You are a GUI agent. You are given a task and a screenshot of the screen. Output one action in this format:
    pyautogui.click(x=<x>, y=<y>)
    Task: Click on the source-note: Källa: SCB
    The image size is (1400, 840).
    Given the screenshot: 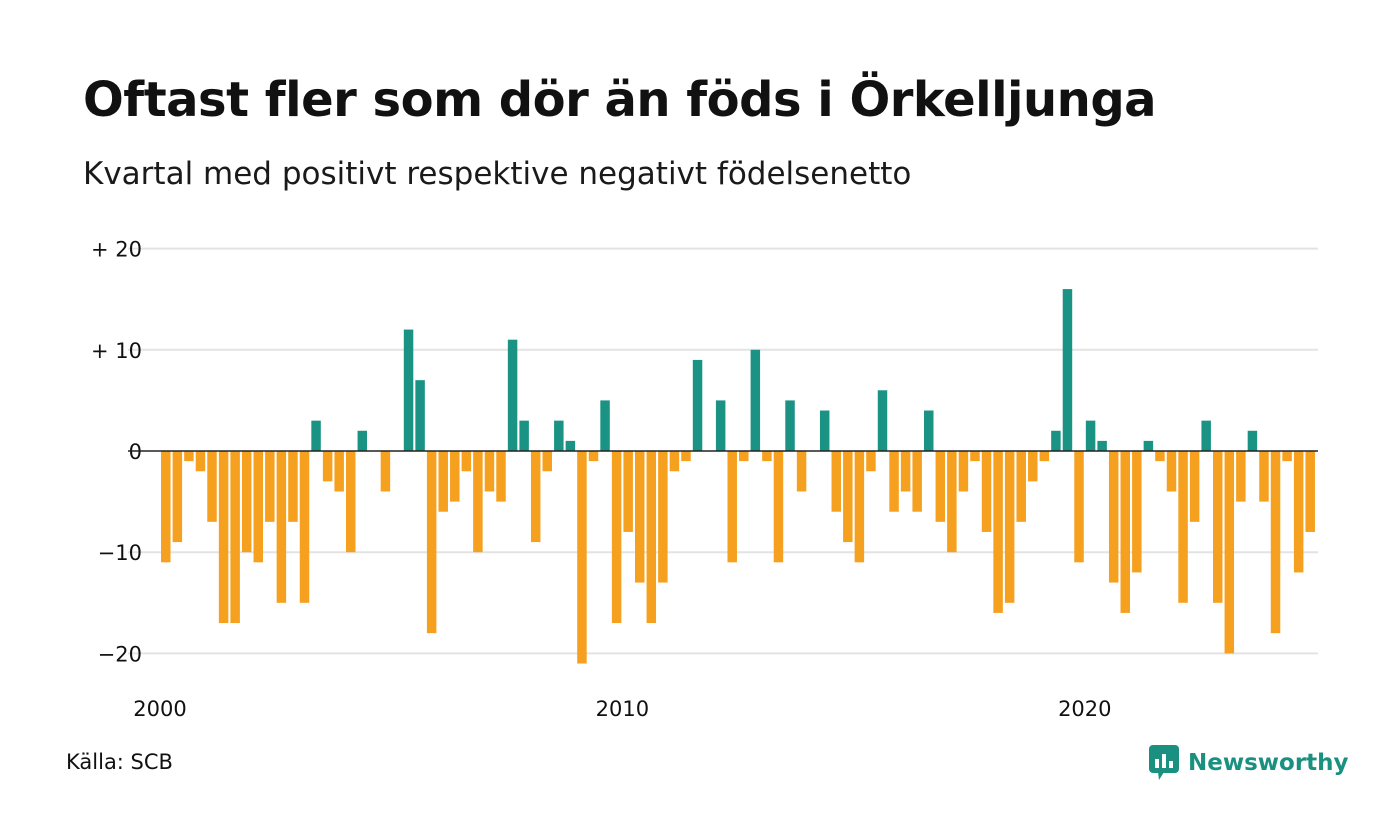 What is the action you would take?
    pyautogui.click(x=119, y=762)
    